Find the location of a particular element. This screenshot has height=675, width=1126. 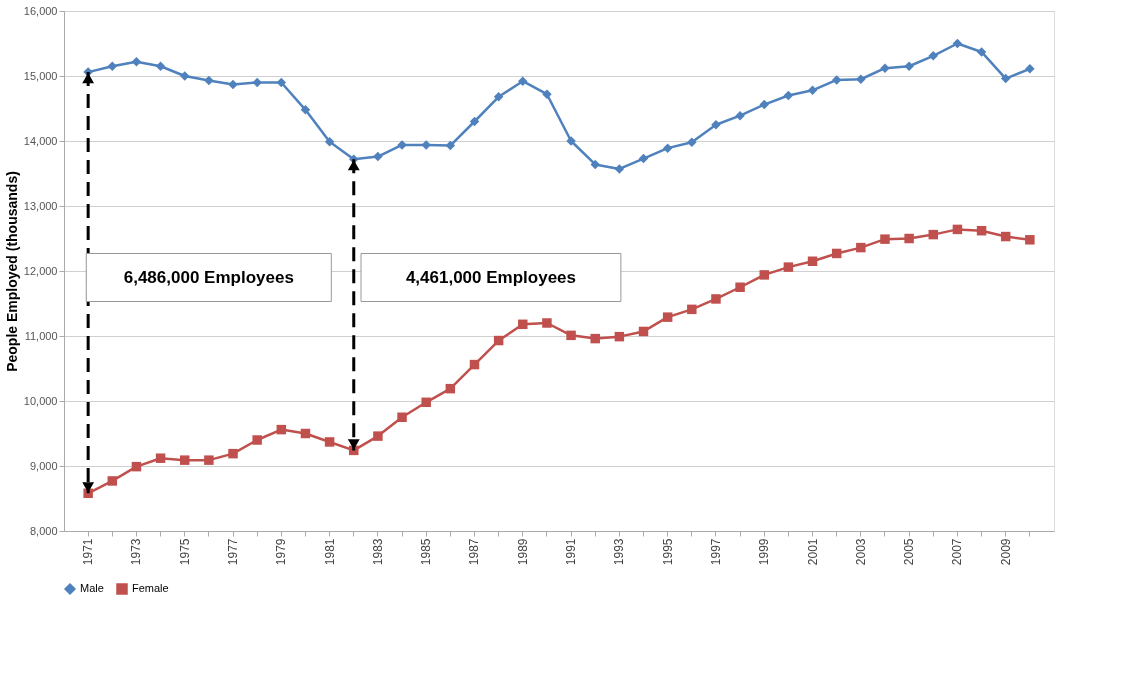

x-tick-label: 1983 is located at coordinates (377, 552).